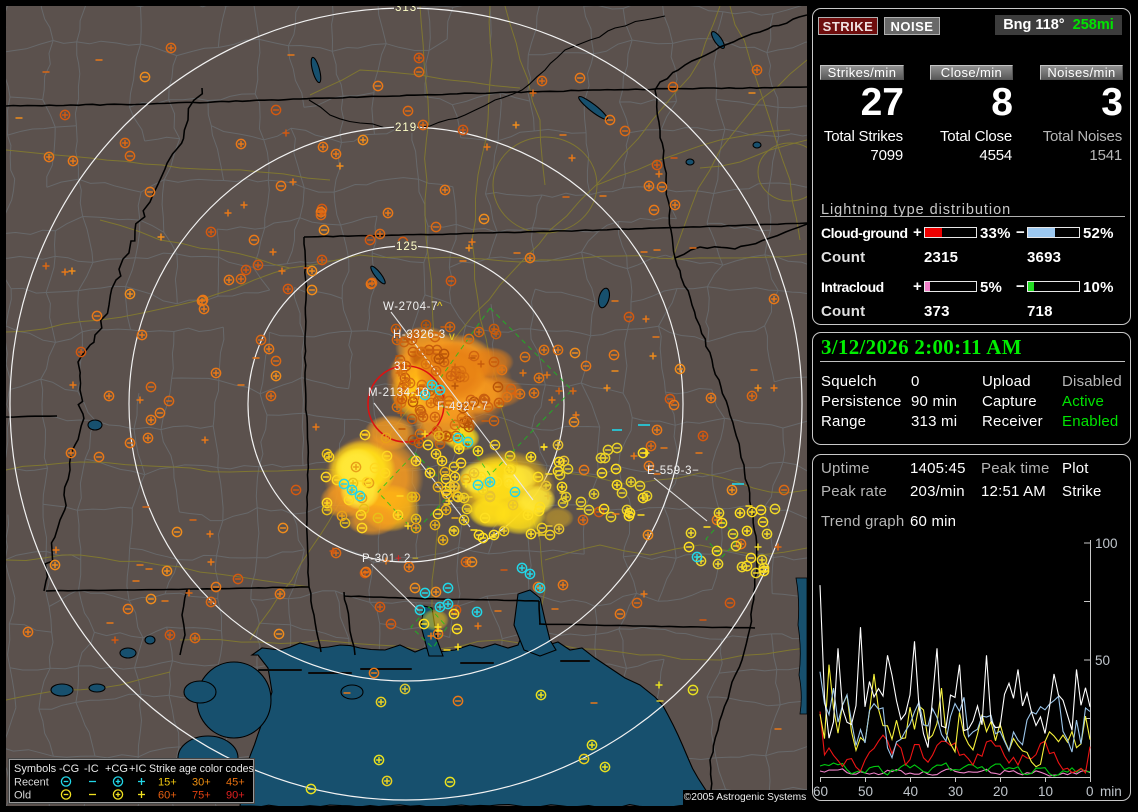 The image size is (1138, 812). What do you see at coordinates (35, 769) in the screenshot?
I see `svg-text: Symbols` at bounding box center [35, 769].